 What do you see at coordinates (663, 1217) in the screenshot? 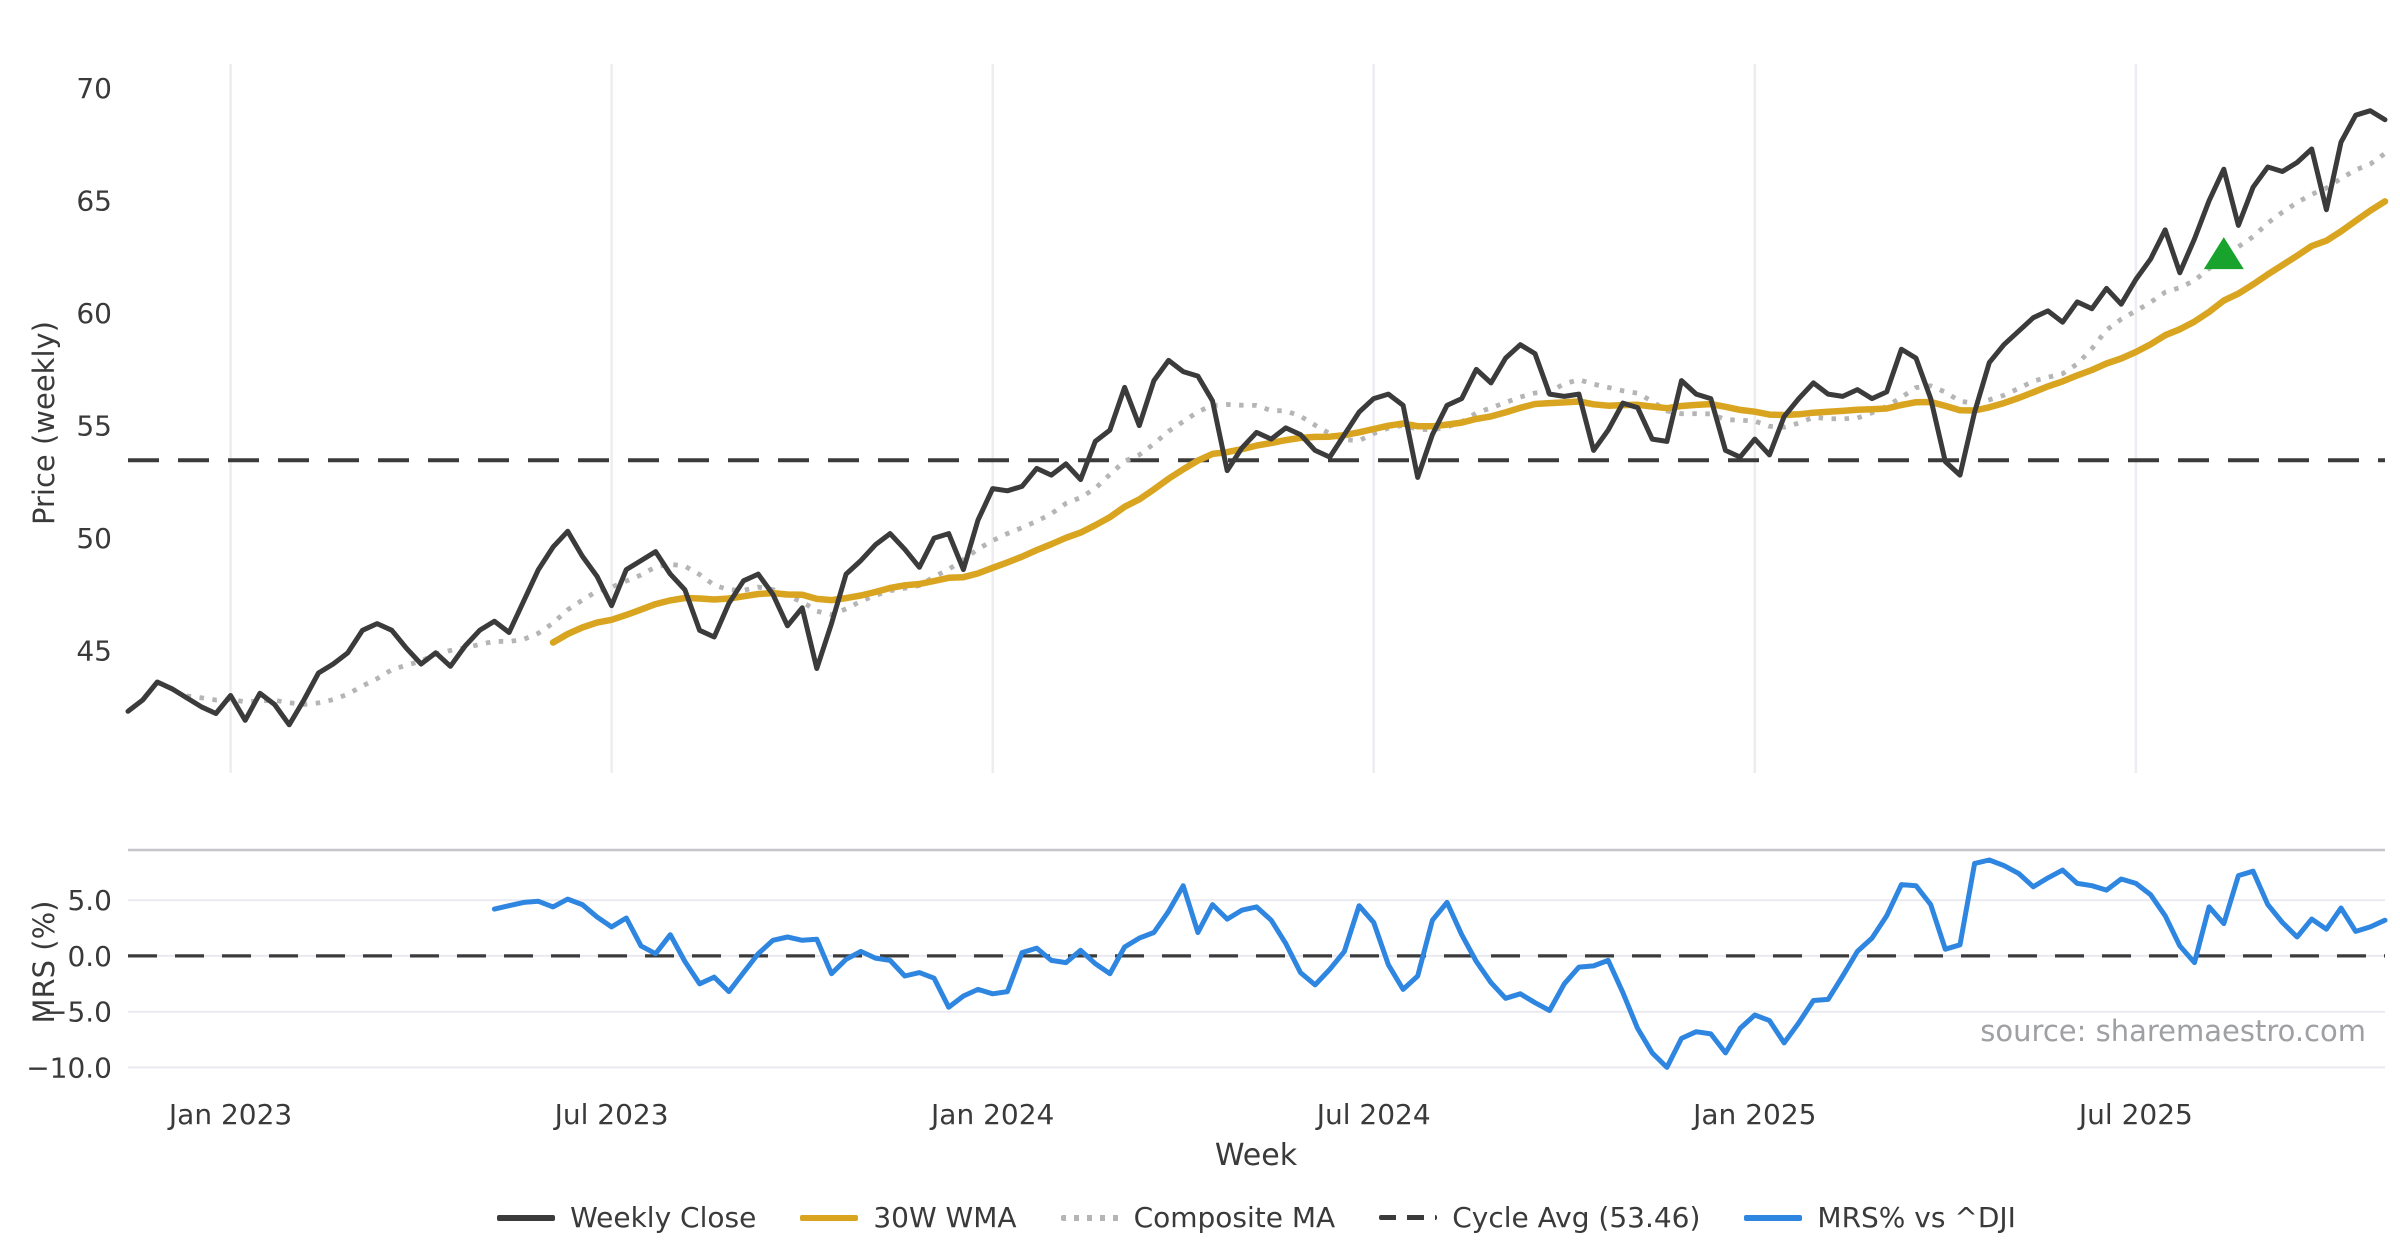
I see `legend-label: Weekly Close` at bounding box center [663, 1217].